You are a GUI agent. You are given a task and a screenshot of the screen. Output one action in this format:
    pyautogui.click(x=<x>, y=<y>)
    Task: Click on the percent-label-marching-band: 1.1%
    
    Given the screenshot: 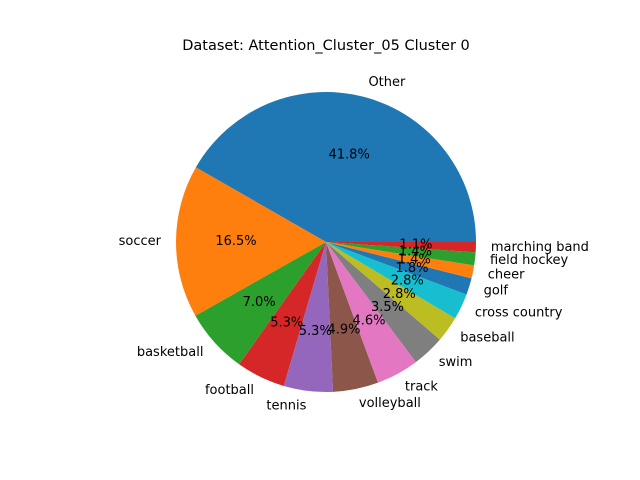 What is the action you would take?
    pyautogui.click(x=415, y=245)
    